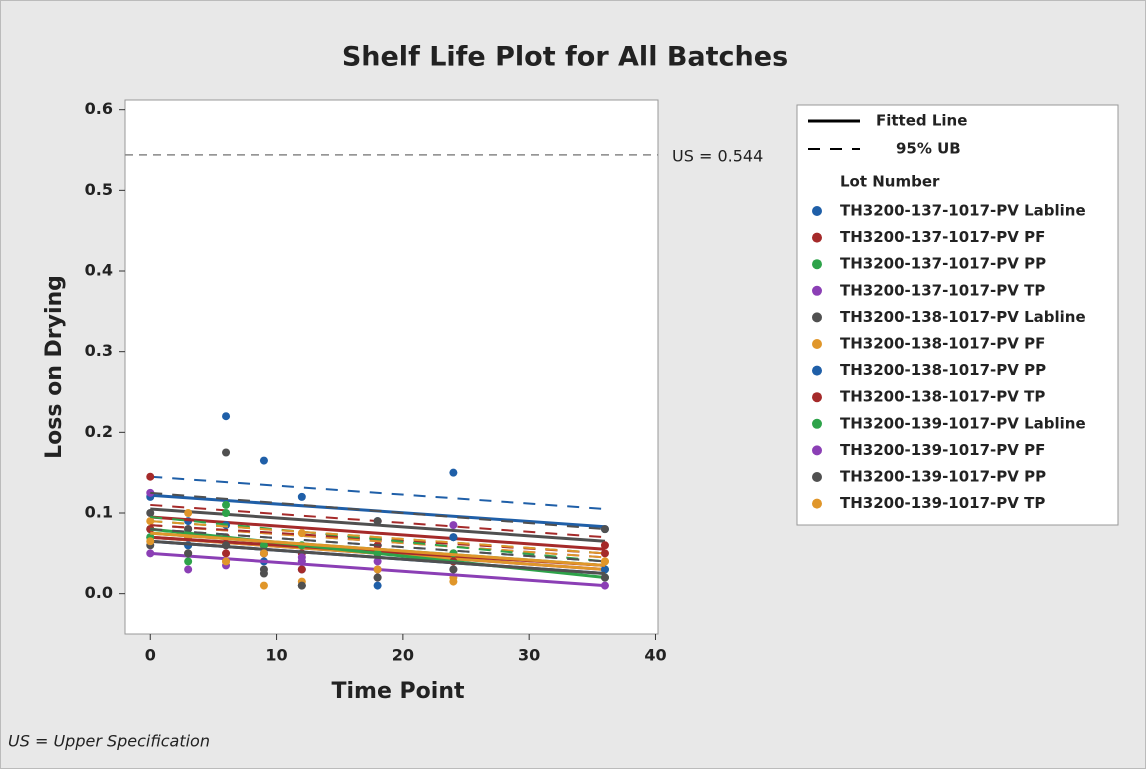 The width and height of the screenshot is (1146, 769). I want to click on legend-label: TH3200-137-1017-PV Labline, so click(963, 211).